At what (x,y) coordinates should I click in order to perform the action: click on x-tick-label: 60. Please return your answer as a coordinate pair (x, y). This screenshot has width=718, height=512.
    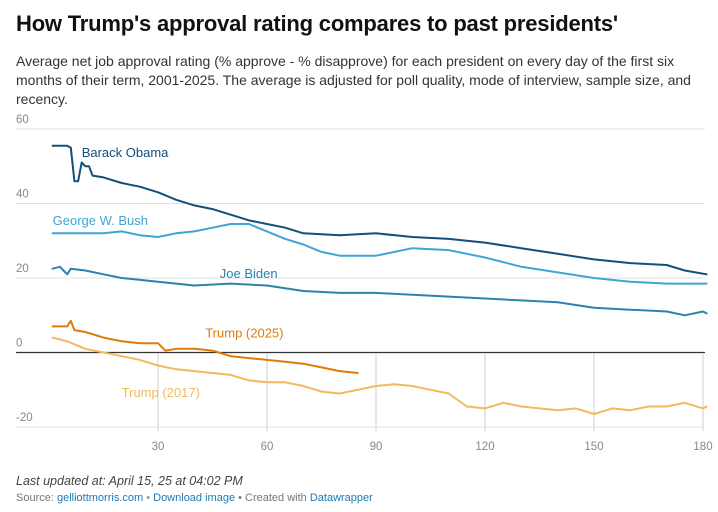
    Looking at the image, I should click on (267, 447).